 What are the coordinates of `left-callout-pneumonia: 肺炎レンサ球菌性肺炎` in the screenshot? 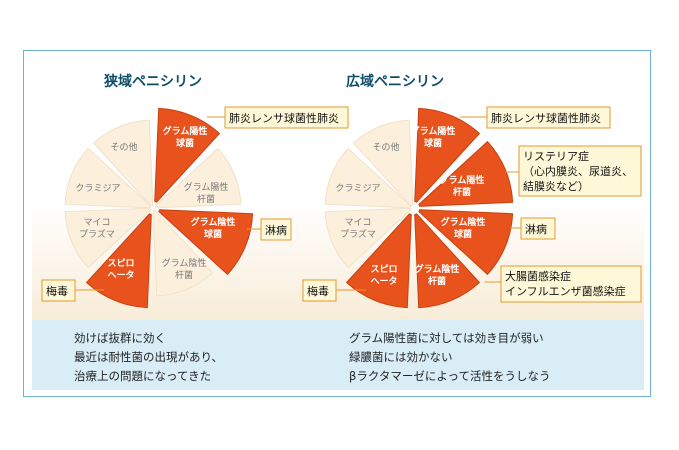 It's located at (284, 118).